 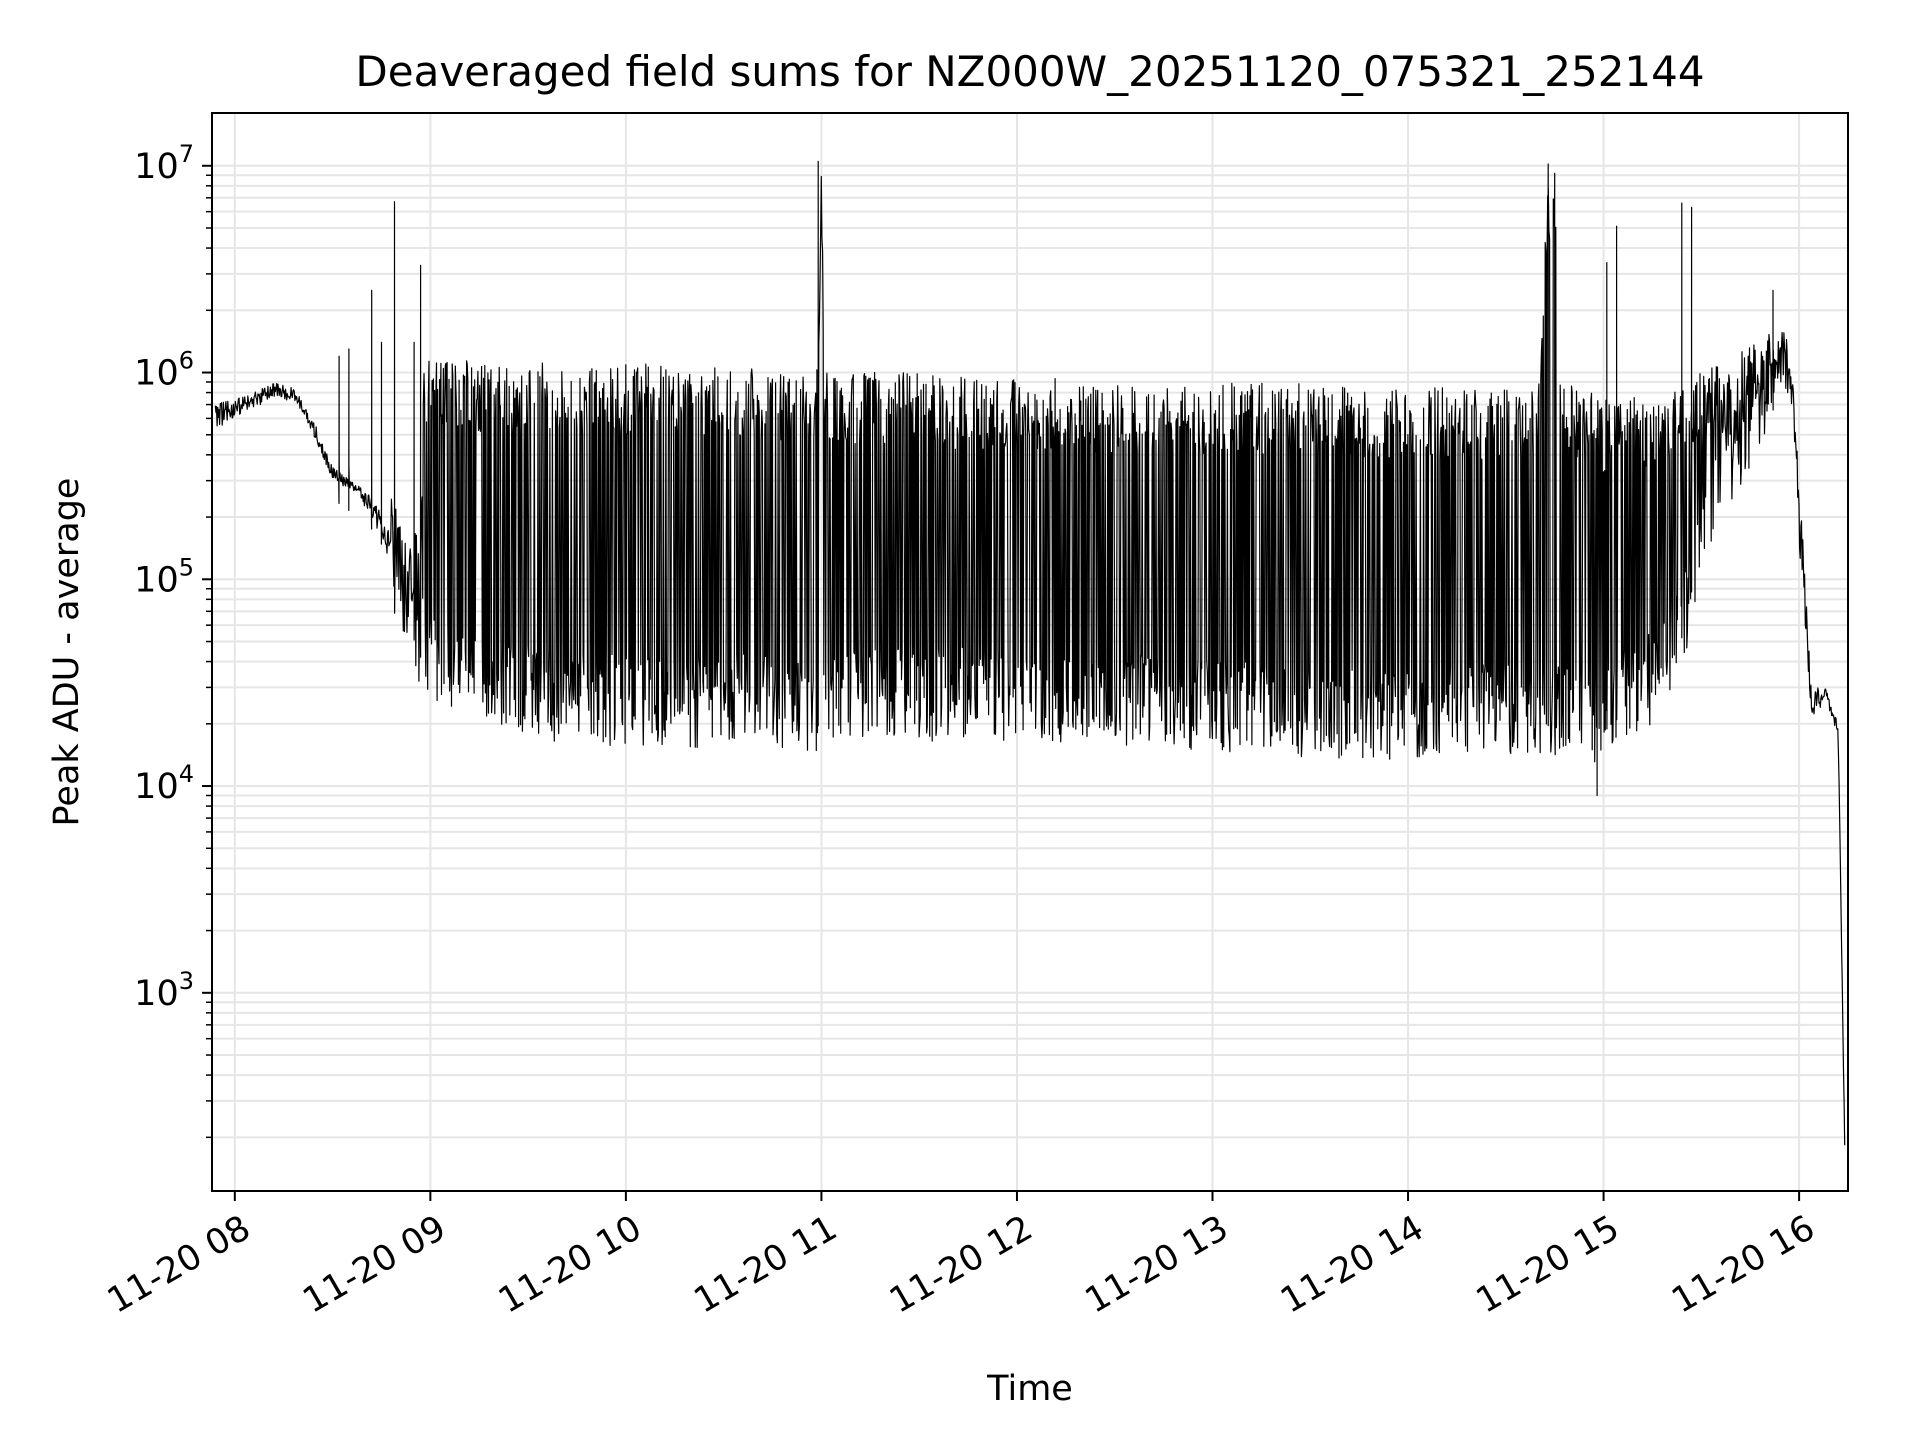 What do you see at coordinates (164, 783) in the screenshot?
I see `y-tick-label: 10⁴` at bounding box center [164, 783].